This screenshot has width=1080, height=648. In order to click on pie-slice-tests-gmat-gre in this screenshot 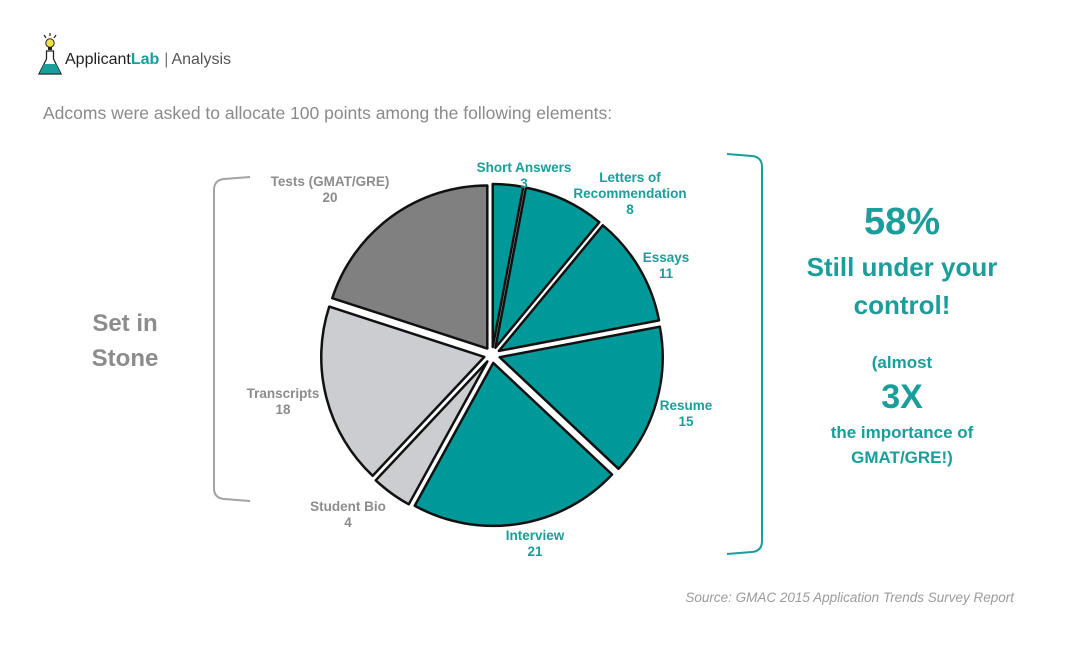, I will do `click(410, 267)`.